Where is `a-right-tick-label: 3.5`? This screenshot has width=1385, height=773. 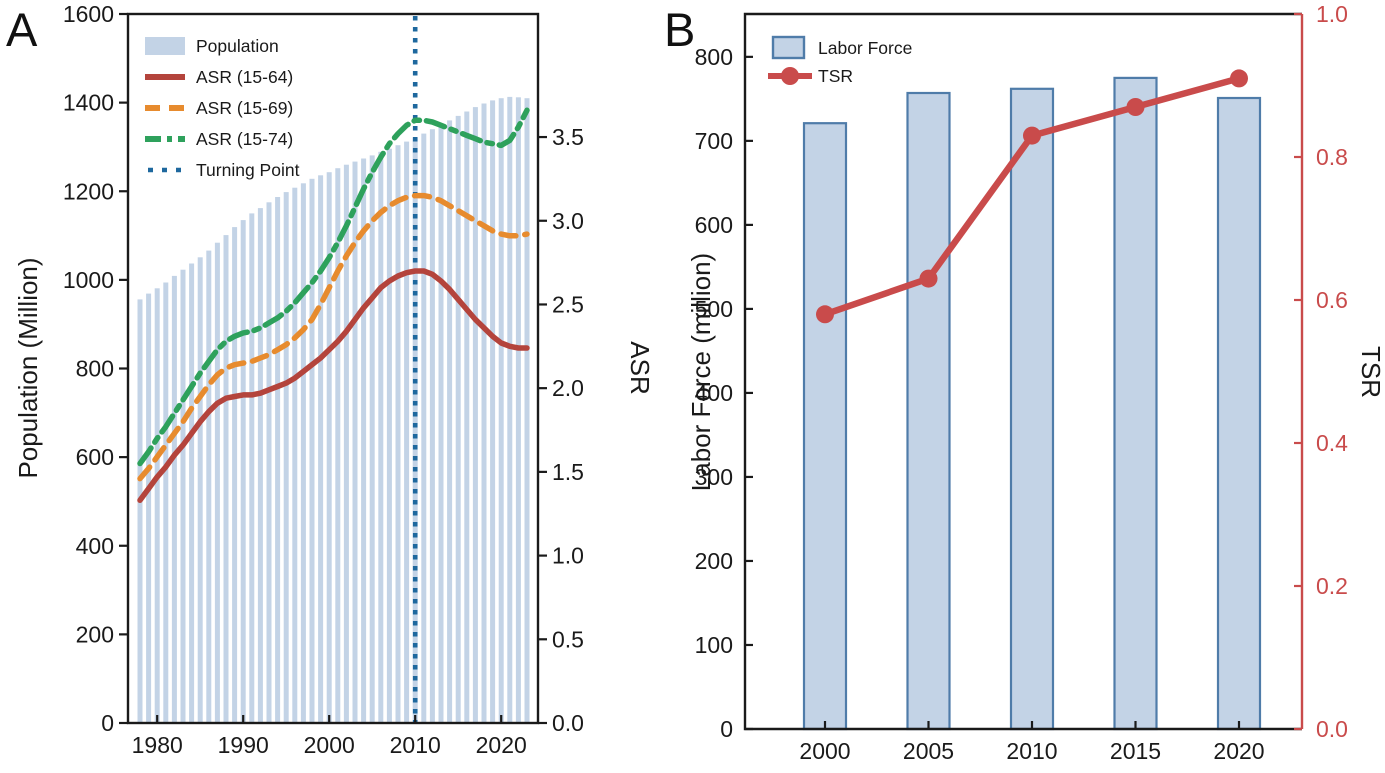 a-right-tick-label: 3.5 is located at coordinates (568, 137).